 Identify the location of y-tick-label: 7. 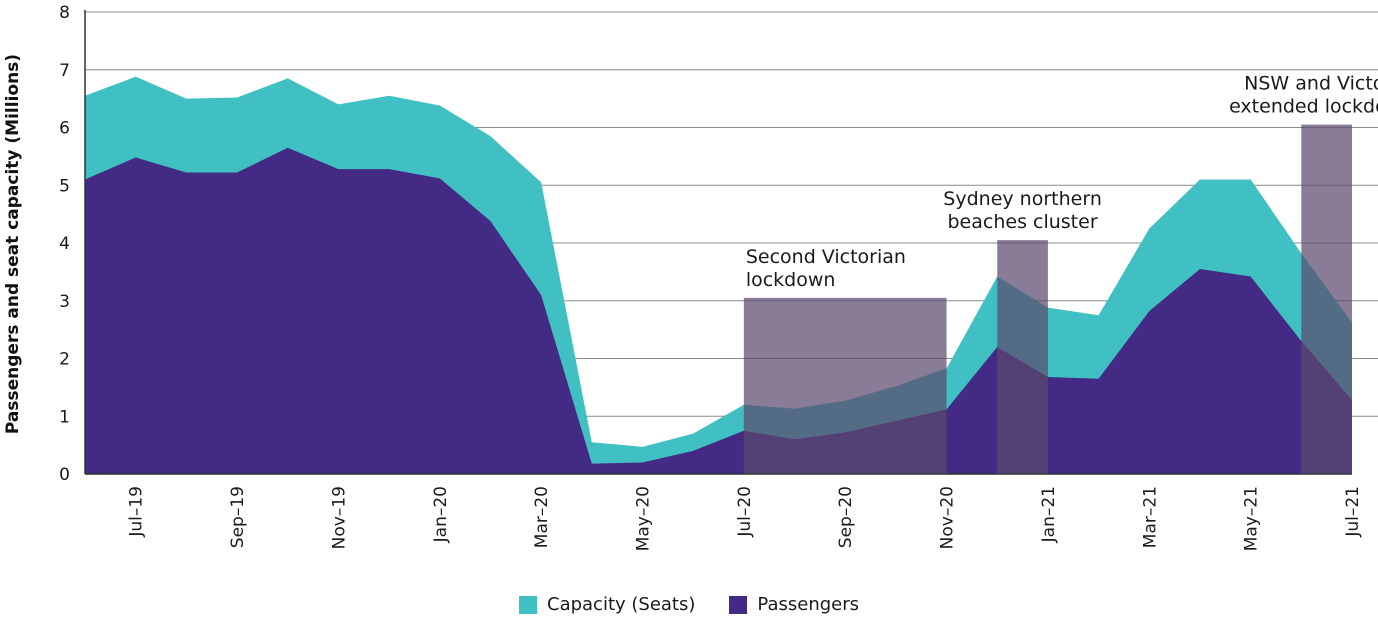
(64, 71).